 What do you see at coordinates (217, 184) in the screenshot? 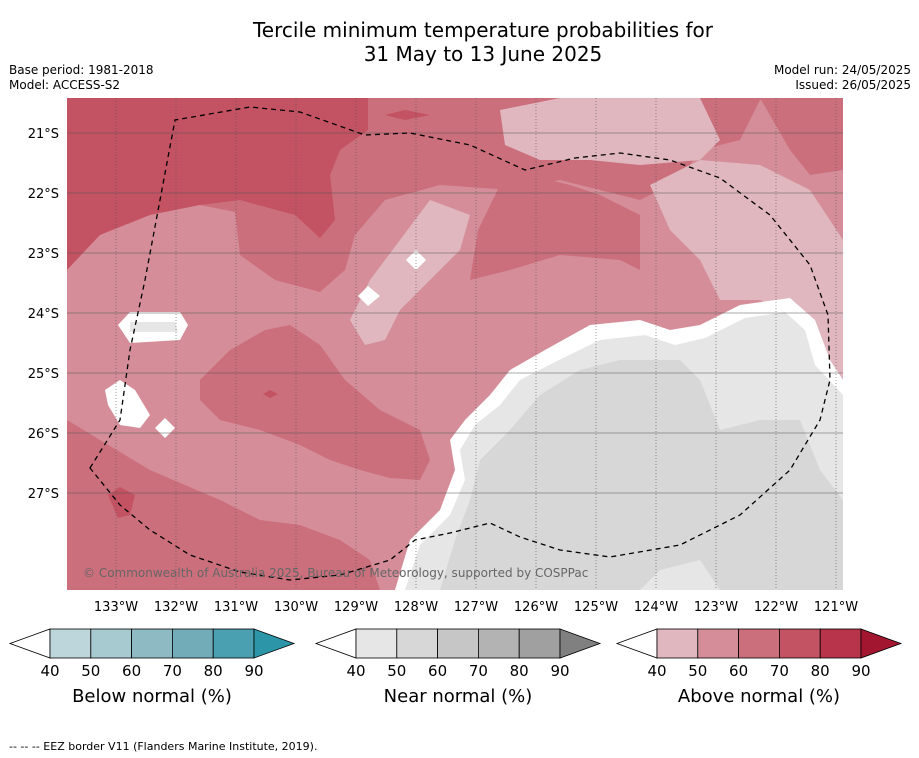
I see `field-above-70-nw` at bounding box center [217, 184].